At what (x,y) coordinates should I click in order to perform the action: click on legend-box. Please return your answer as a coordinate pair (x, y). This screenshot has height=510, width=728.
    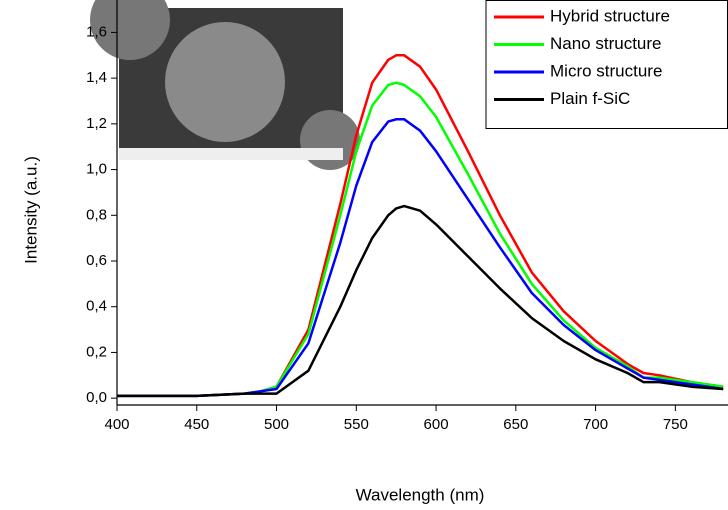
    Looking at the image, I should click on (606, 64).